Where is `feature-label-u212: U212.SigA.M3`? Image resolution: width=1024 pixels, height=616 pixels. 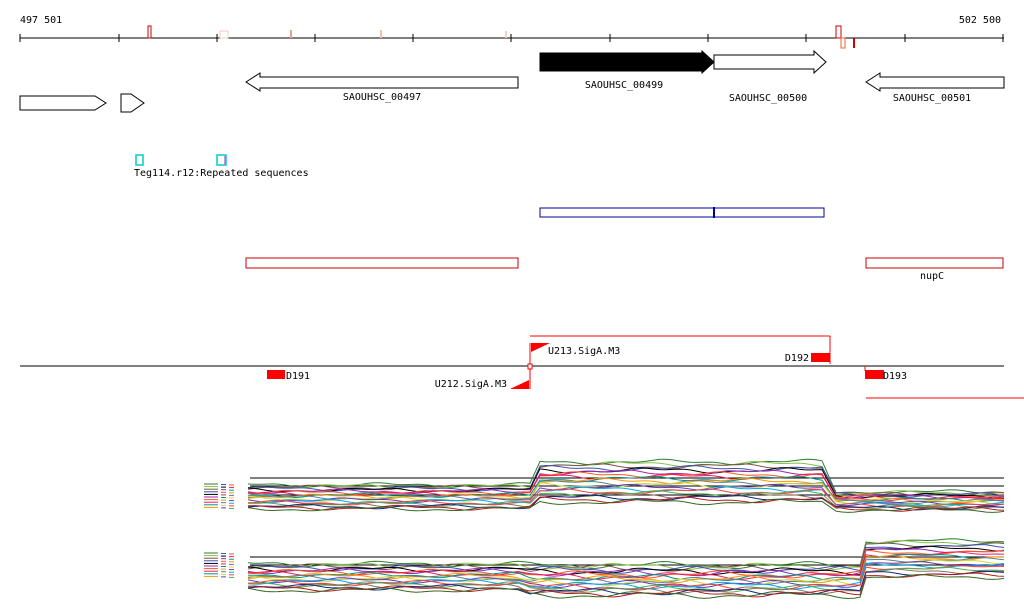
feature-label-u212: U212.SigA.M3 is located at coordinates (471, 384).